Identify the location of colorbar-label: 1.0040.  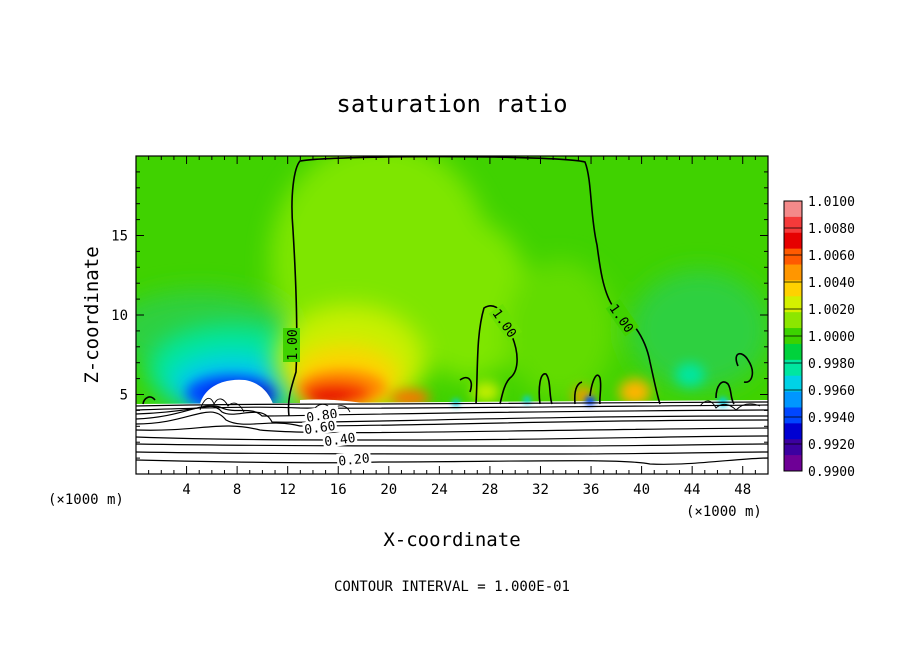
(831, 283).